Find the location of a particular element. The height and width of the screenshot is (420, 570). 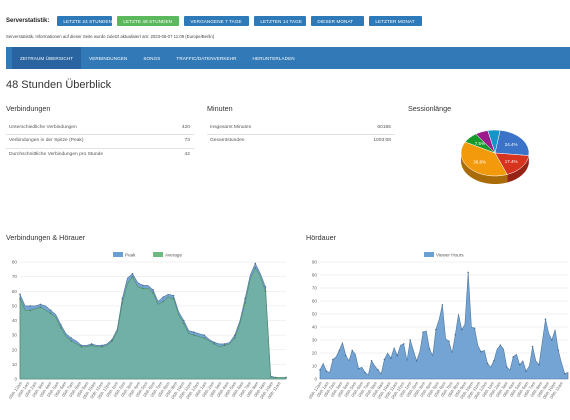

session-pie-chart: 24.4% 17.4% 38.8% 7.5% is located at coordinates (495, 156).